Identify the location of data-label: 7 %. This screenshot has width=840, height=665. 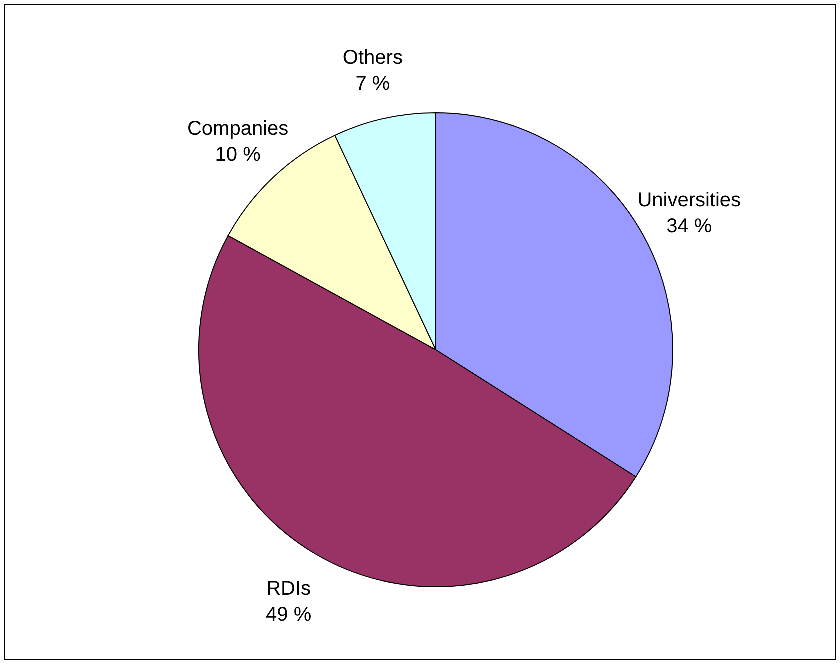
(373, 83).